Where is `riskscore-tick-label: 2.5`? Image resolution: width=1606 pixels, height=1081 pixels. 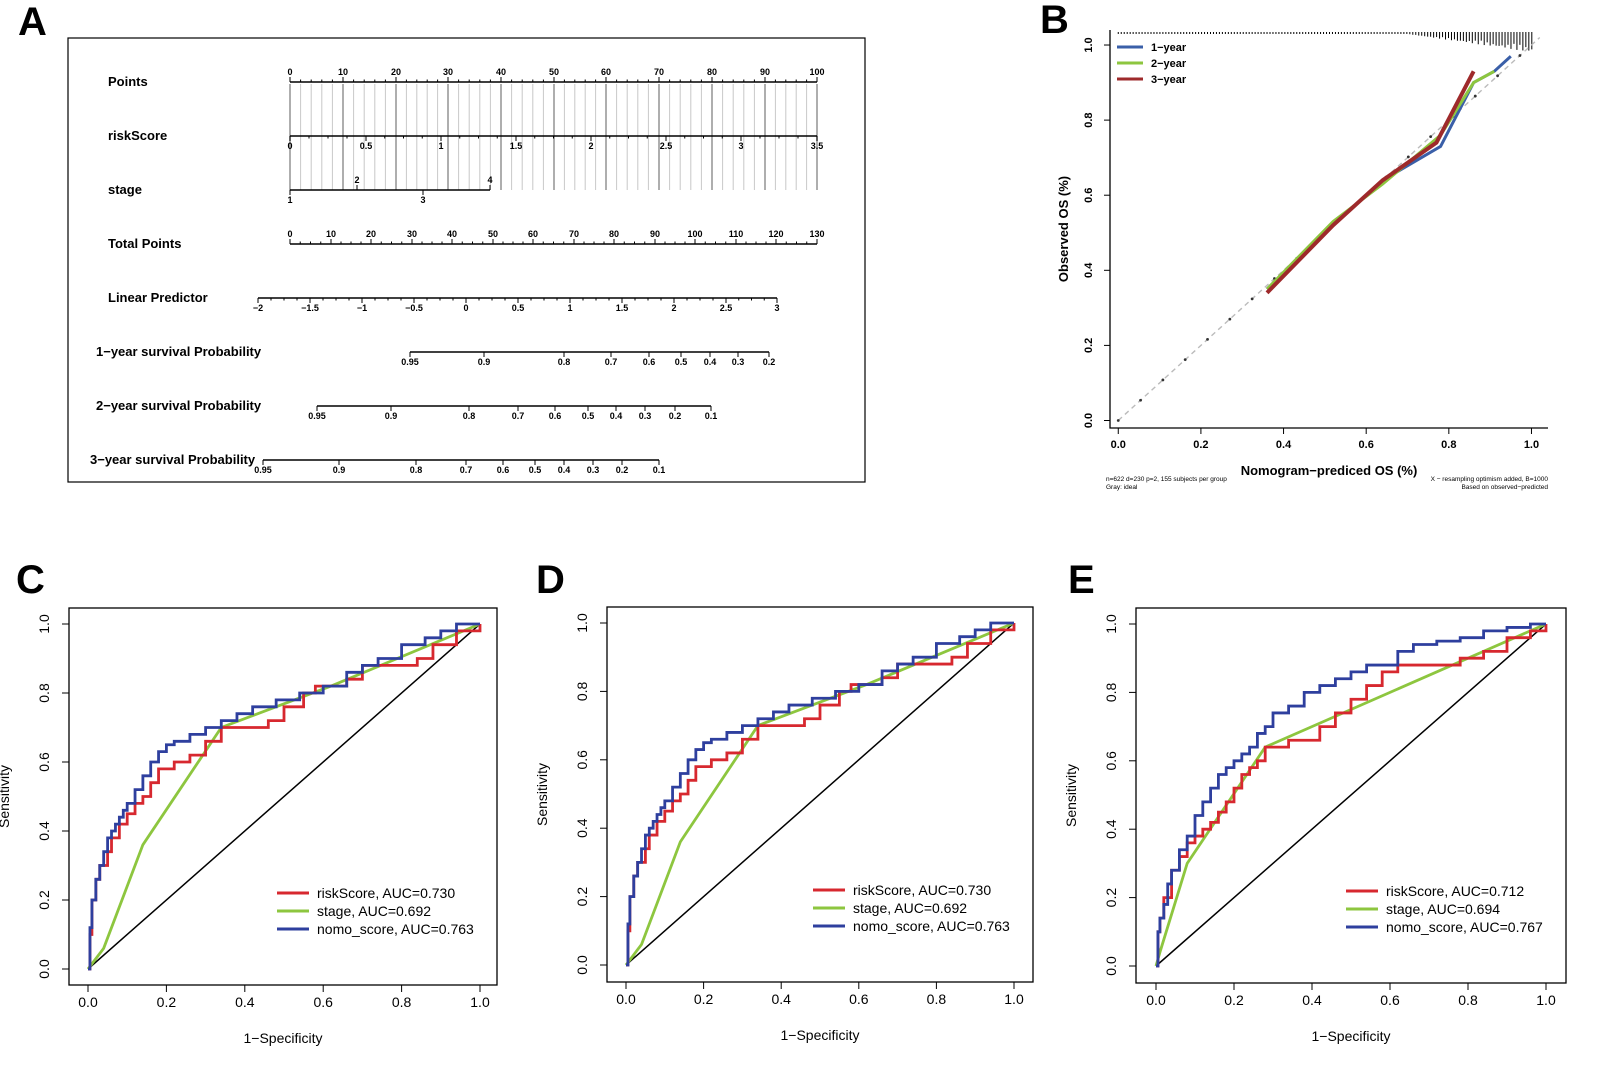 riskscore-tick-label: 2.5 is located at coordinates (666, 146).